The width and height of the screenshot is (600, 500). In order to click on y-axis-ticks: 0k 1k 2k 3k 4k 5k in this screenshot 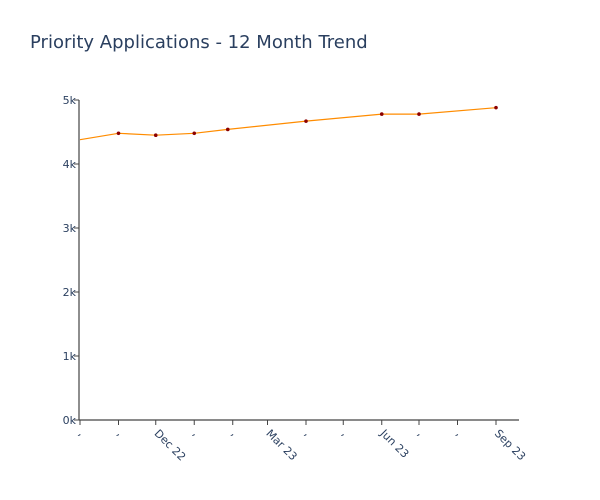, I will do `click(71, 260)`.